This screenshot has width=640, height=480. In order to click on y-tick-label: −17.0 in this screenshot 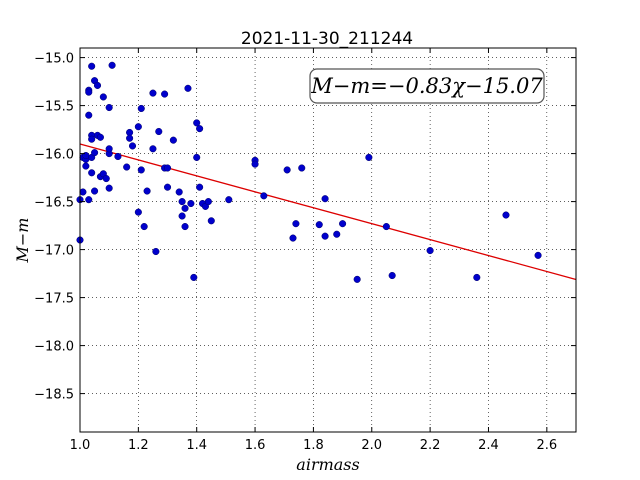, I will do `click(54, 251)`.